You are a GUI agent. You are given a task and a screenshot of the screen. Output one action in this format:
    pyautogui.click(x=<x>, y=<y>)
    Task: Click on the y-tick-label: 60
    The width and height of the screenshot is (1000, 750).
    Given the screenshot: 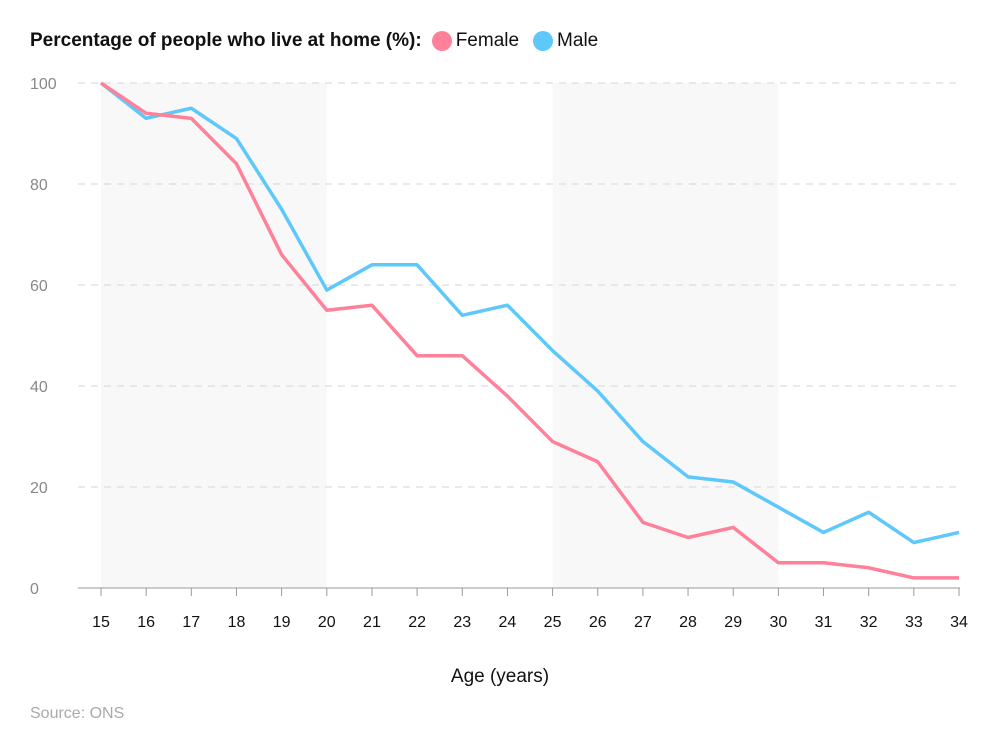 What is the action you would take?
    pyautogui.click(x=39, y=286)
    